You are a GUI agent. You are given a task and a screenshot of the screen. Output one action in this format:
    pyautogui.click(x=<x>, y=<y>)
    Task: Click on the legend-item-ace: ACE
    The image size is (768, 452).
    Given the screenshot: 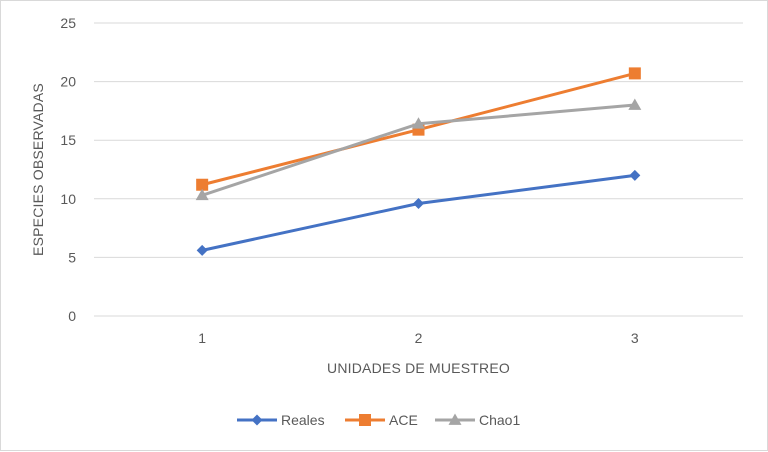 What is the action you would take?
    pyautogui.click(x=381, y=420)
    